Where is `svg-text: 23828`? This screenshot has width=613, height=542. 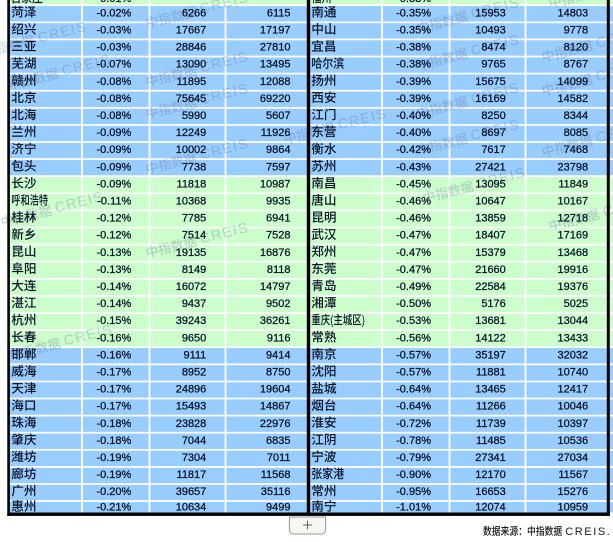 svg-text: 23828 is located at coordinates (191, 424).